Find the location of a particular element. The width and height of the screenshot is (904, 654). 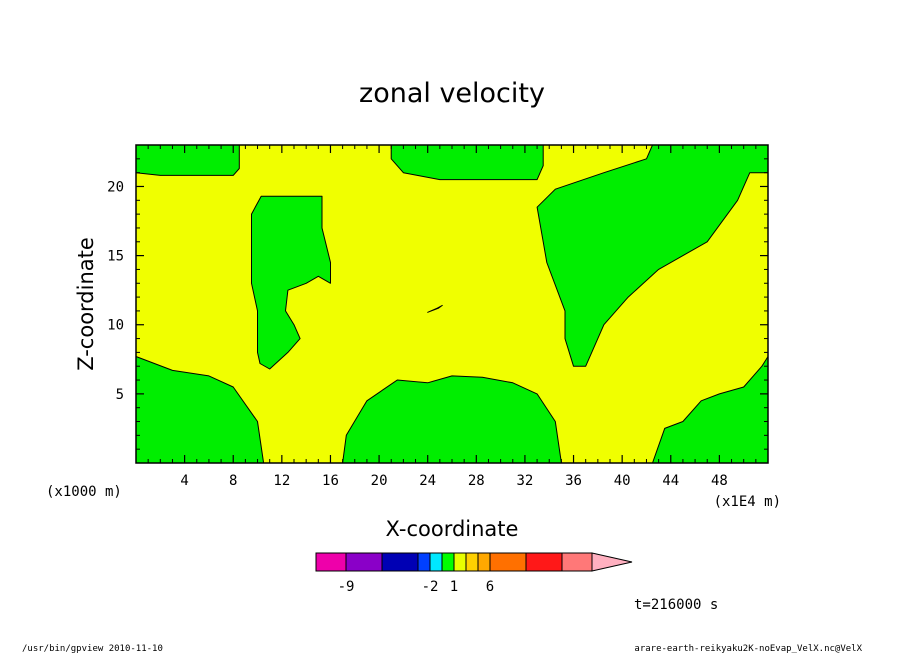

x-tick-label: 20 is located at coordinates (379, 481).